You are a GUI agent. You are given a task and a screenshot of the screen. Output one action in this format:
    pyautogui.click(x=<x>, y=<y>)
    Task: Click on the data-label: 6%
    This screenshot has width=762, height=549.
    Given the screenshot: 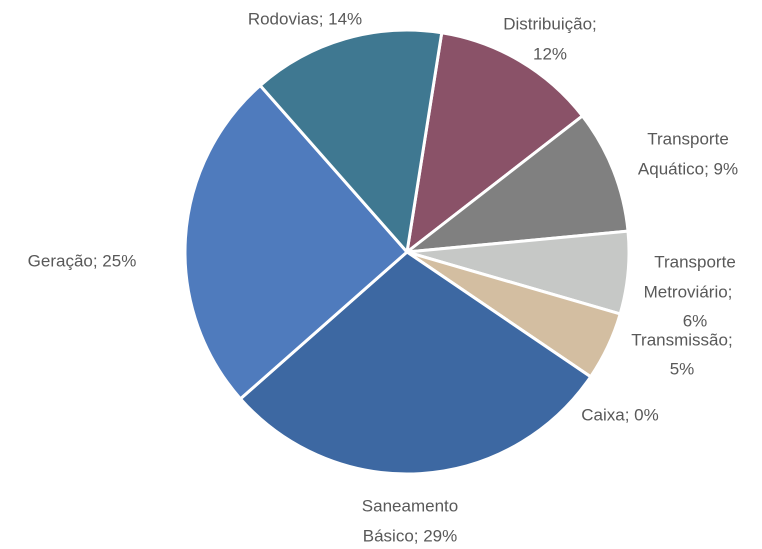 What is the action you would take?
    pyautogui.click(x=695, y=320)
    